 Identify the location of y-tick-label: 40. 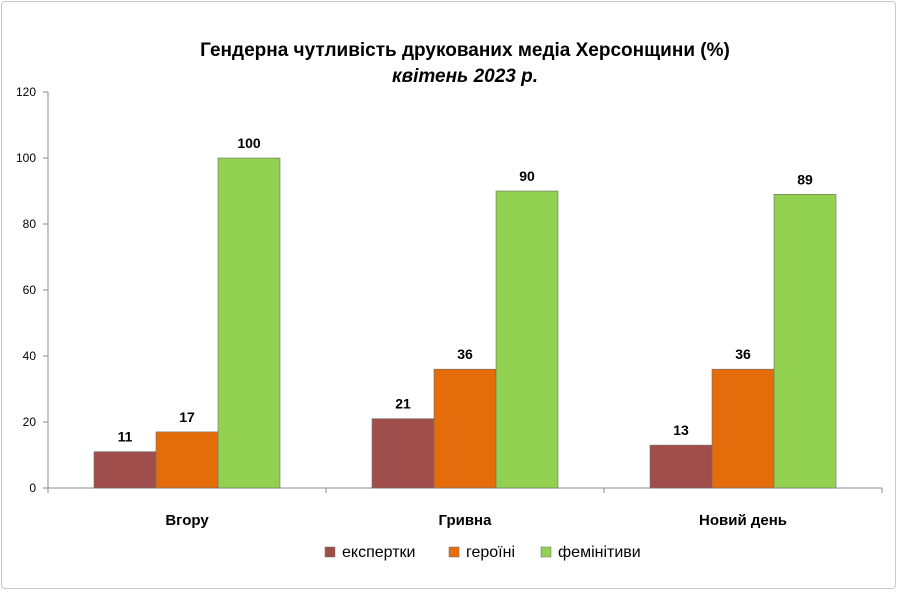
(30, 356).